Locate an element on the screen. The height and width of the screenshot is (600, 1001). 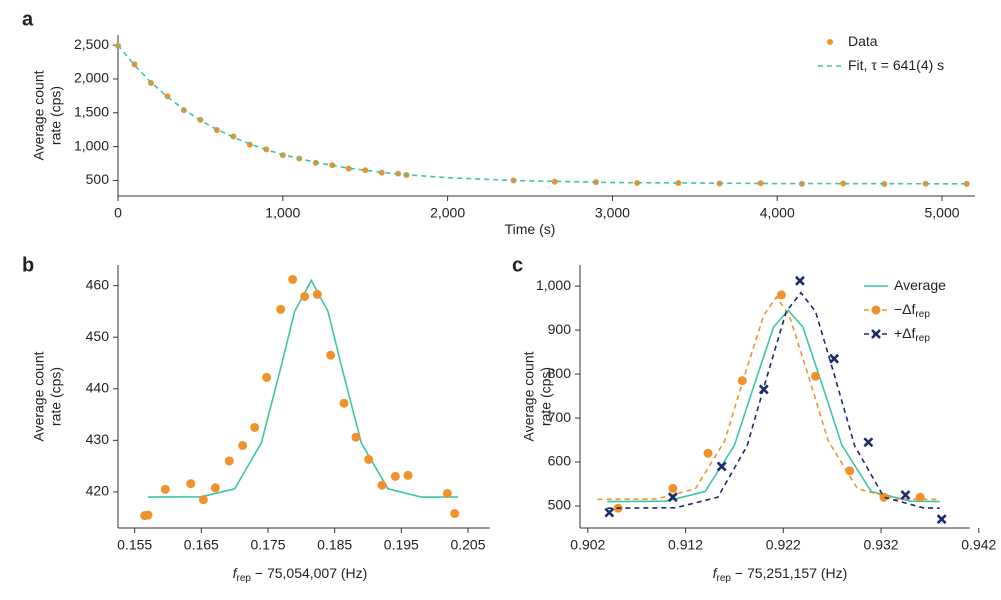
y-tick-label: 1,500 is located at coordinates (91, 111).